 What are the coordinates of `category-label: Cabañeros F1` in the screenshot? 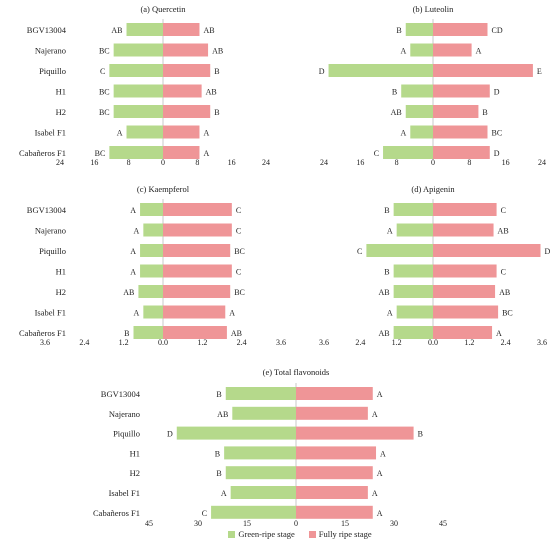 It's located at (116, 513).